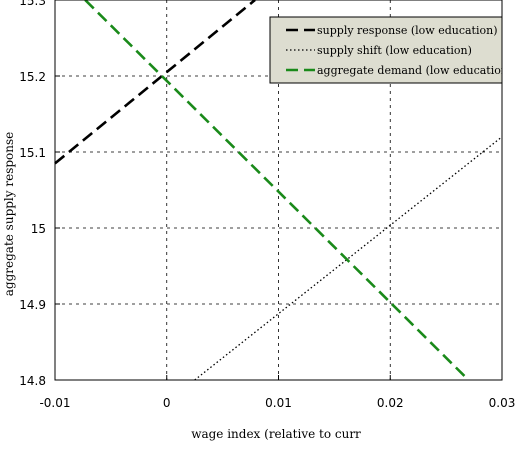 This screenshot has height=450, width=520. Describe the element at coordinates (32, 153) in the screenshot. I see `y-tick-label: 15.1` at that location.